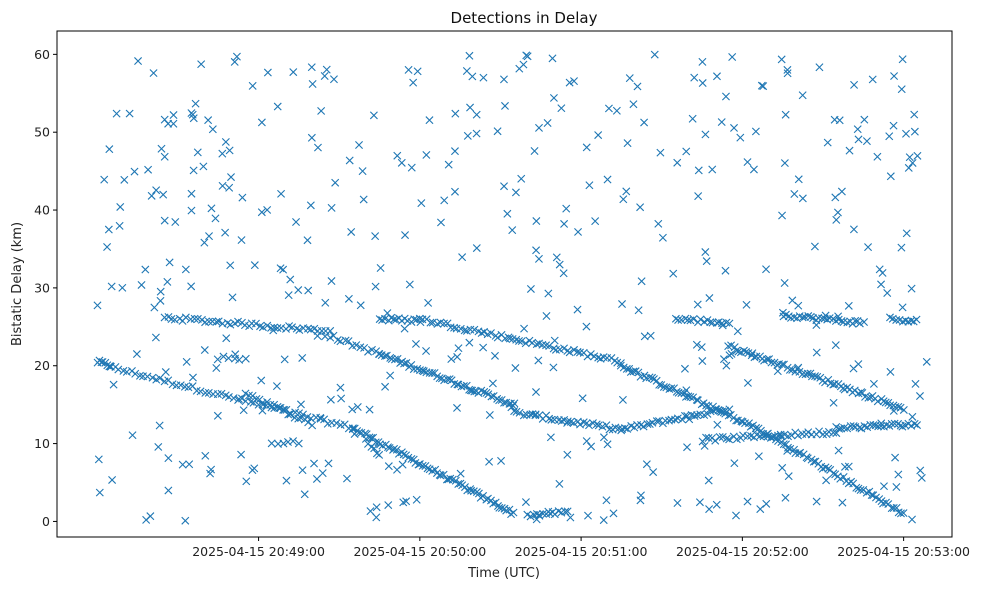 The height and width of the screenshot is (590, 987). I want to click on y-axis-label: Bistatic Delay (km), so click(17, 284).